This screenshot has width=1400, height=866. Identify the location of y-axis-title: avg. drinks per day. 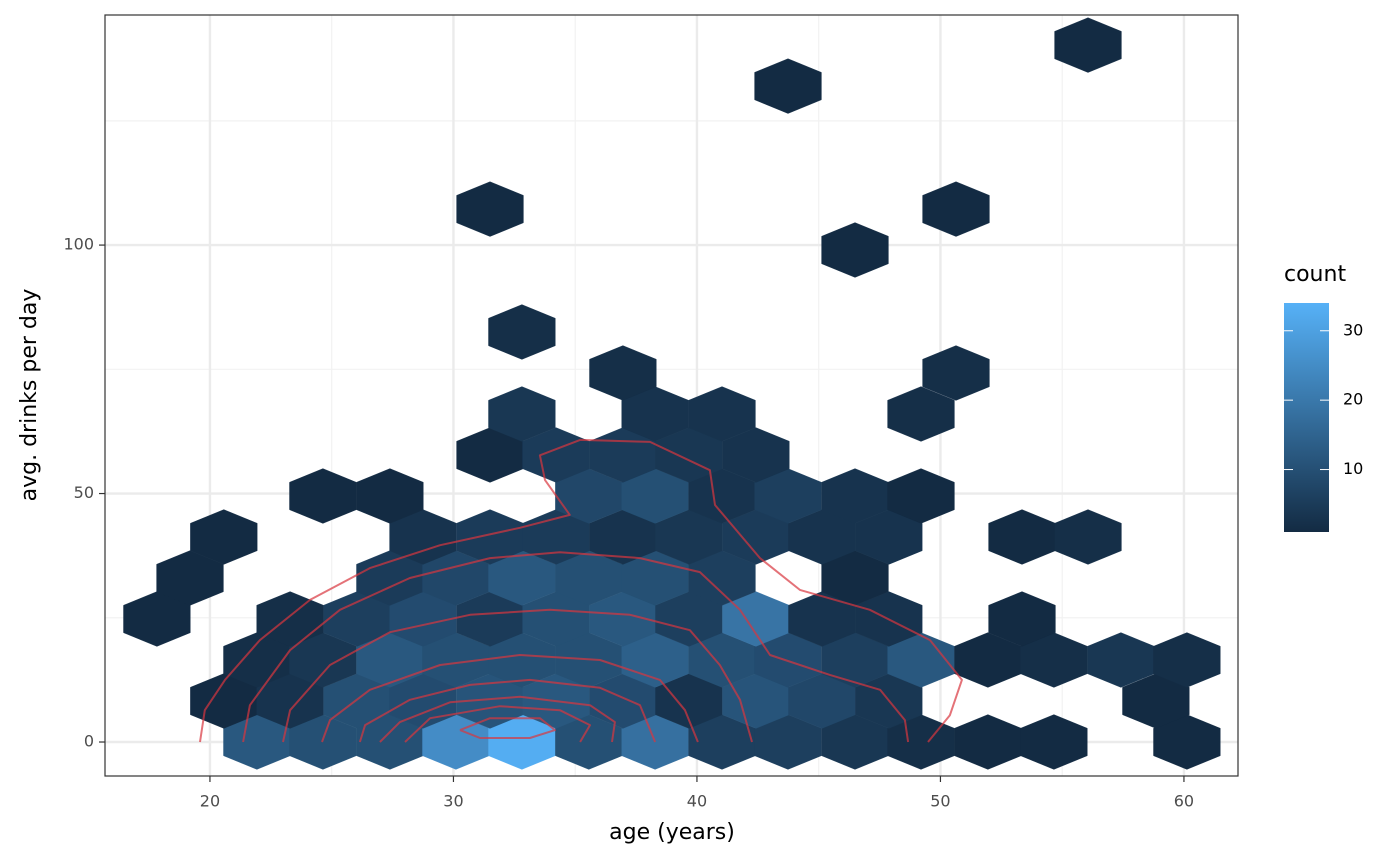
(29, 395).